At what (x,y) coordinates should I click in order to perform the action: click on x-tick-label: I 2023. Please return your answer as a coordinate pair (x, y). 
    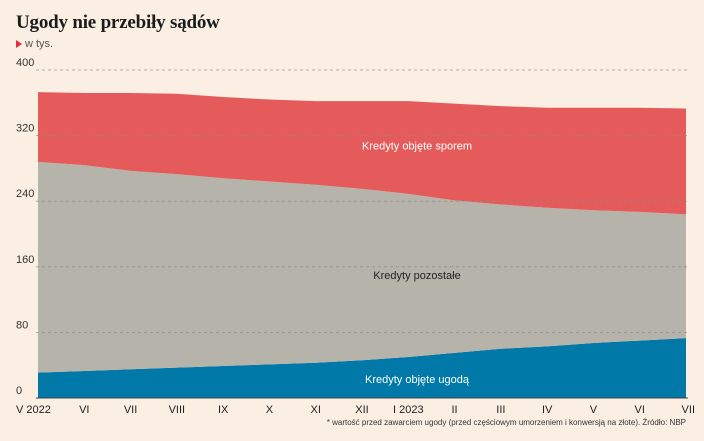
    Looking at the image, I should click on (408, 410).